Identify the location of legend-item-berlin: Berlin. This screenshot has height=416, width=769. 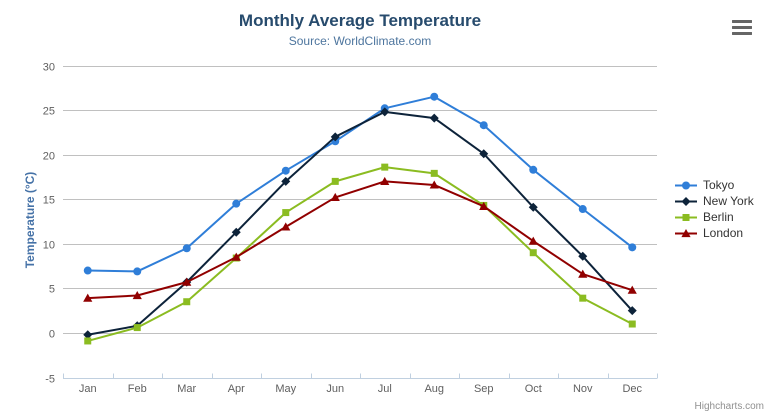
(714, 217).